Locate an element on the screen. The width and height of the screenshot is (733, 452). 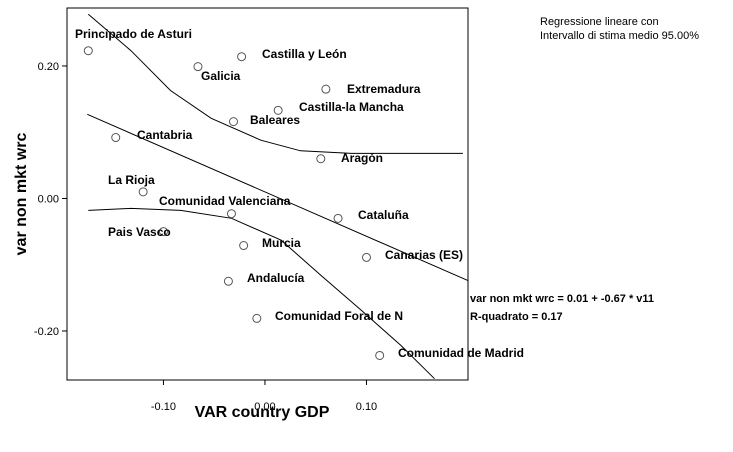
point-label: Murcia is located at coordinates (281, 243).